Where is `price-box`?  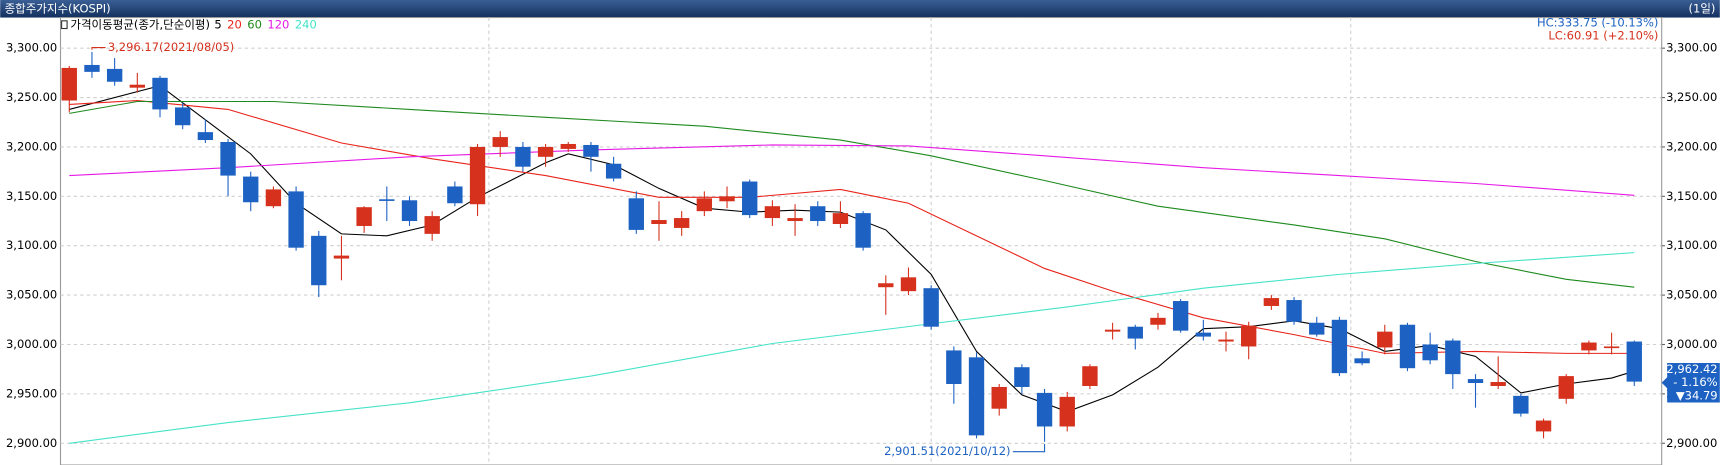
price-box is located at coordinates (1690, 382).